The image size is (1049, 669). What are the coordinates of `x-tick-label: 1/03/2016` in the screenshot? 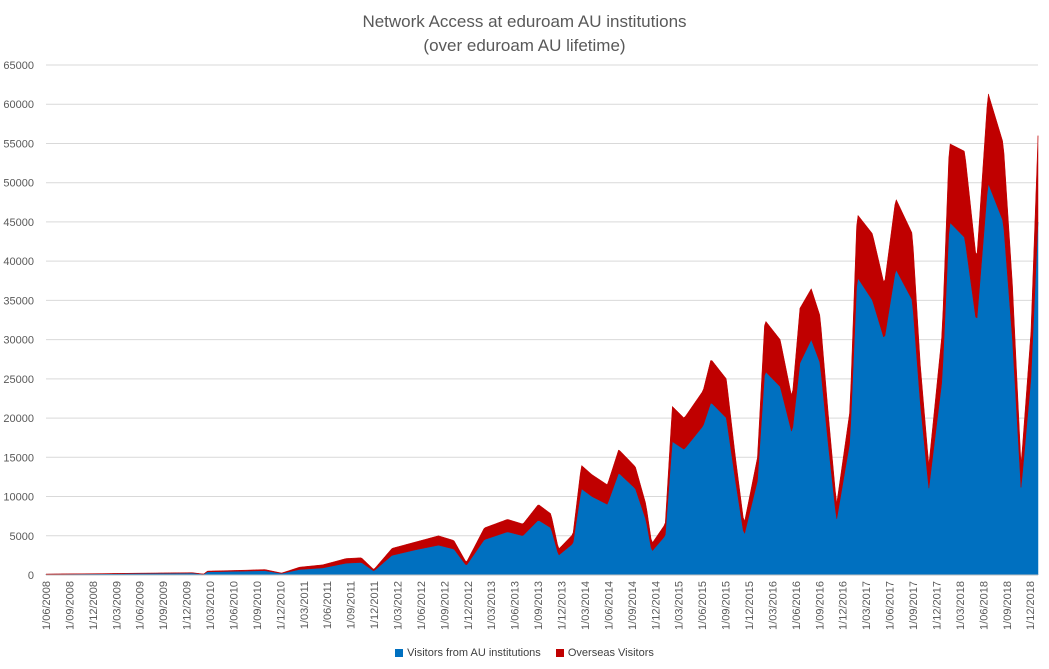 It's located at (773, 605).